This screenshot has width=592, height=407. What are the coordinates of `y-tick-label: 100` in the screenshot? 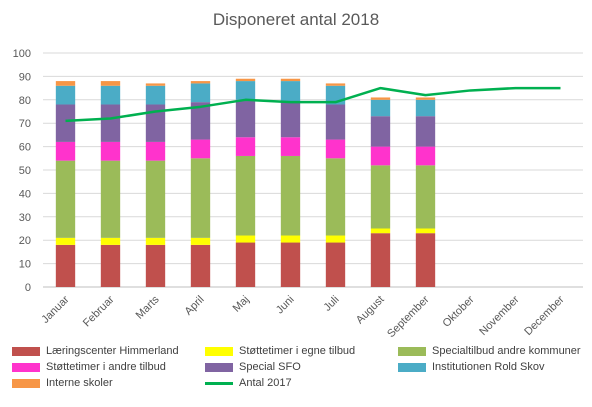 It's located at (22, 54).